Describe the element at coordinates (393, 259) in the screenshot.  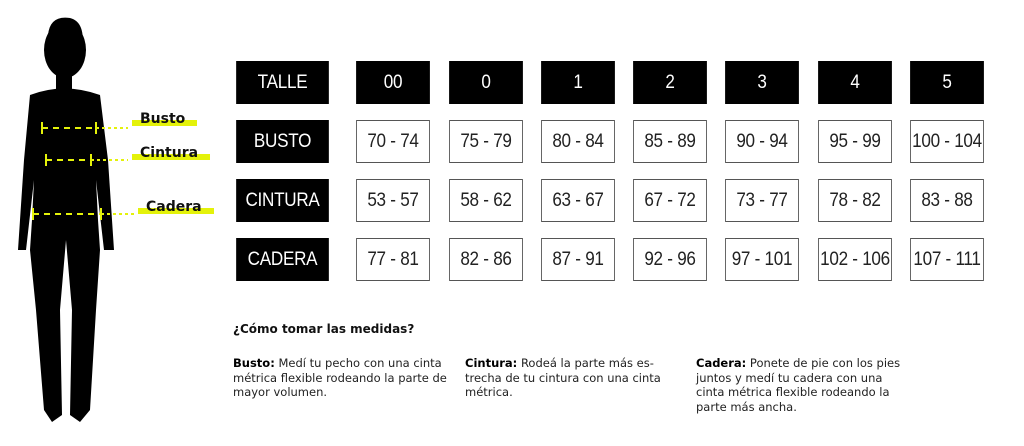
I see `table-cell: 77 - 81` at that location.